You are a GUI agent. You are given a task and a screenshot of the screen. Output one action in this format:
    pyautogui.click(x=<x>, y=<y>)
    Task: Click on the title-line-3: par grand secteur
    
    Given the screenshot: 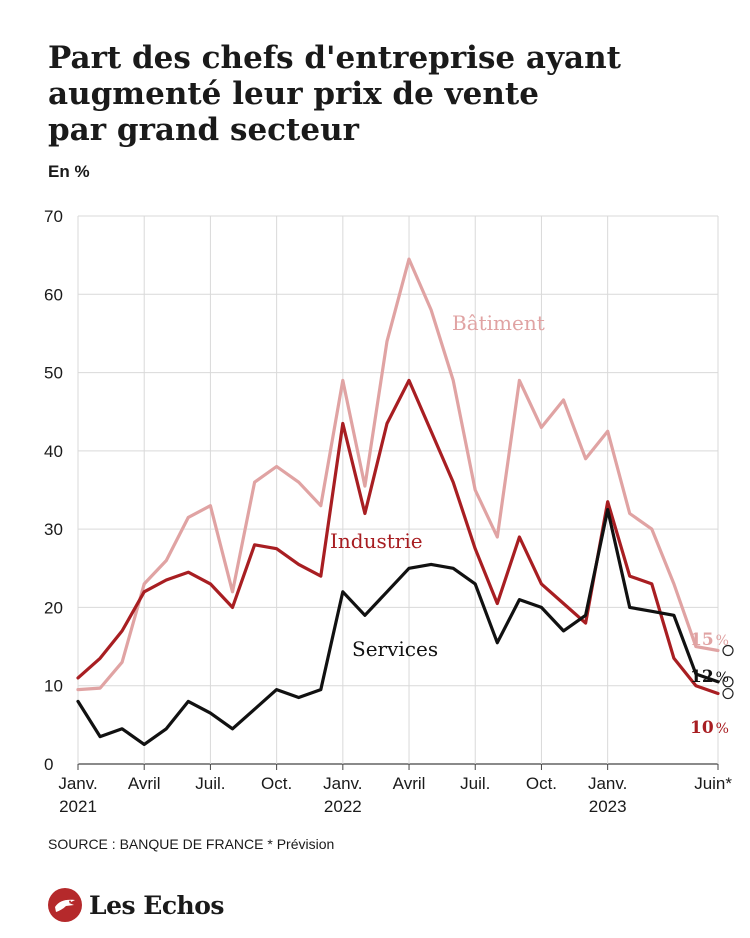 What is the action you would take?
    pyautogui.click(x=203, y=130)
    